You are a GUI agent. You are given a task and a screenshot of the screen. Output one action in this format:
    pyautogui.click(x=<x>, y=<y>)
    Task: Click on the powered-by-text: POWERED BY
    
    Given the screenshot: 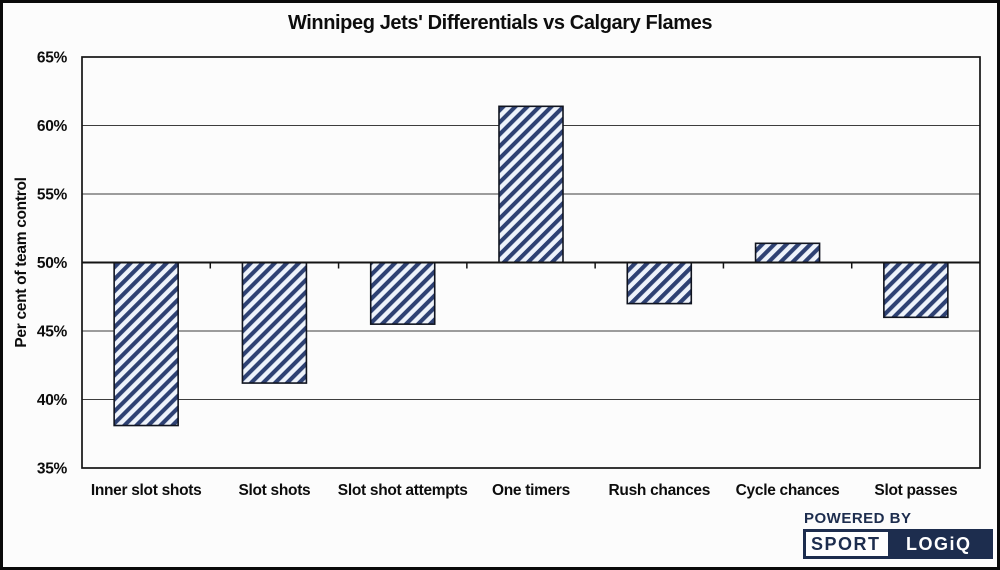 What is the action you would take?
    pyautogui.click(x=858, y=518)
    